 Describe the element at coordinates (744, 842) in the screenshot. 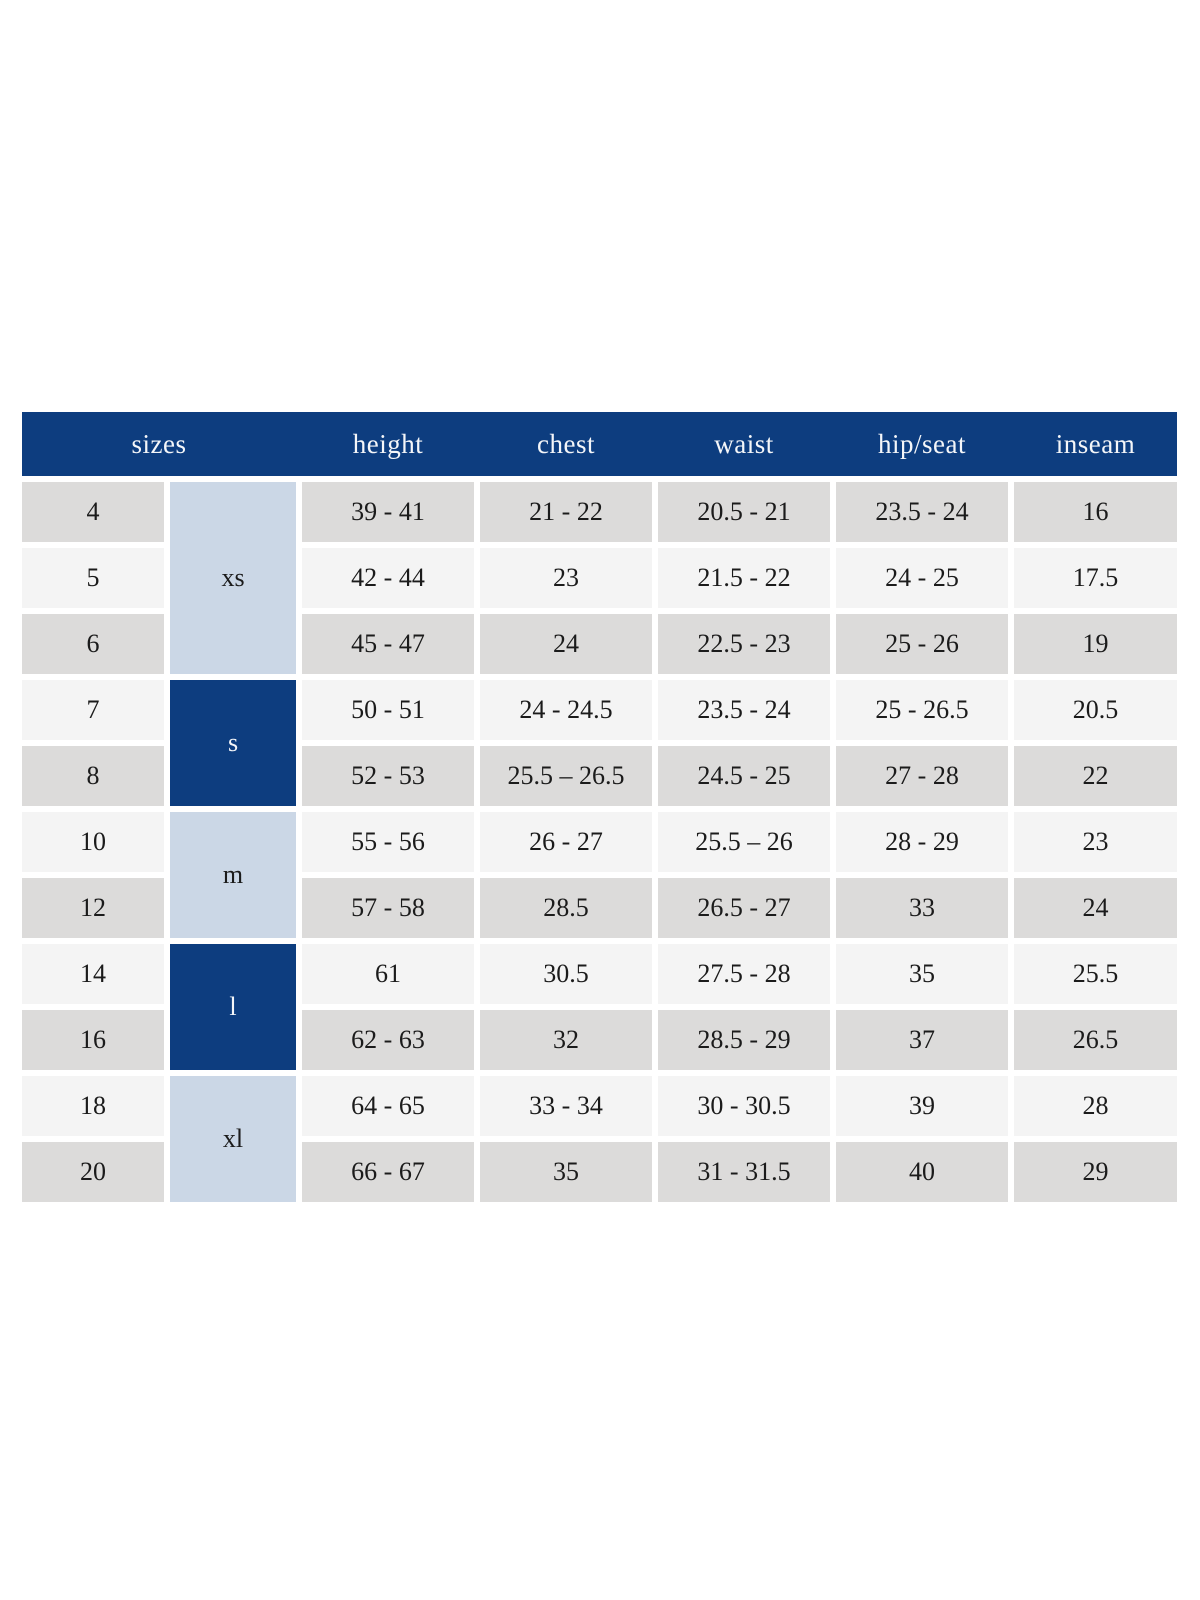

I see `waist-cell: 25.5 – 26` at that location.